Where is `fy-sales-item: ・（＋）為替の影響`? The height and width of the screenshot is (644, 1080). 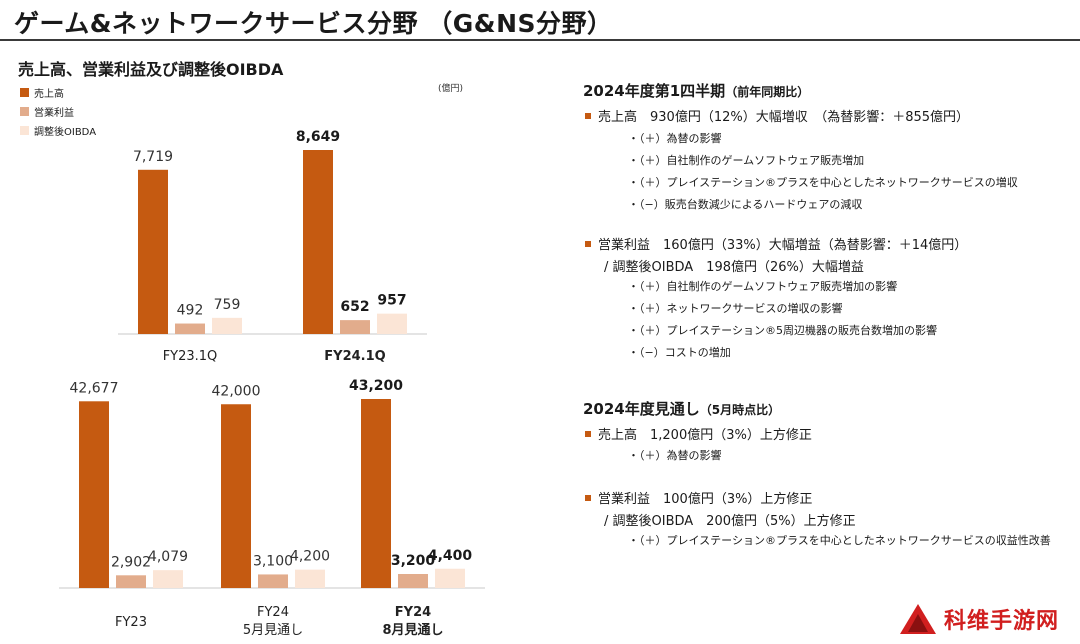 fy-sales-item: ・（＋）為替の影響 is located at coordinates (675, 455).